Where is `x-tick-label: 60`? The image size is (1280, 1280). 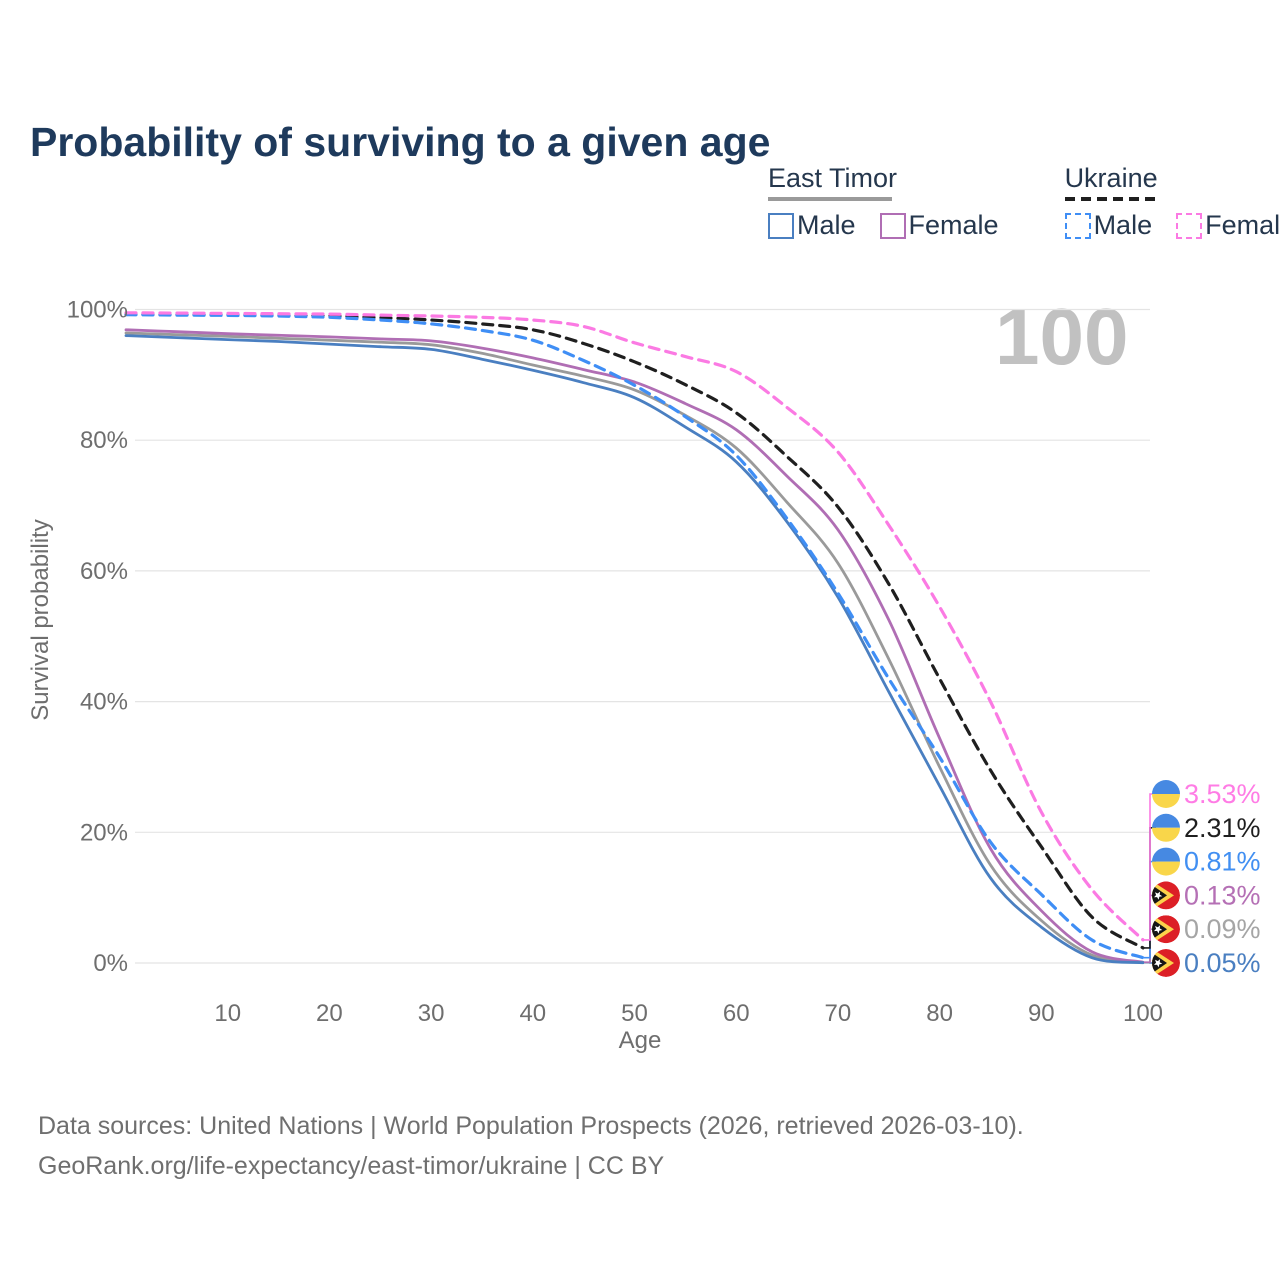
x-tick-label: 60 is located at coordinates (736, 1013).